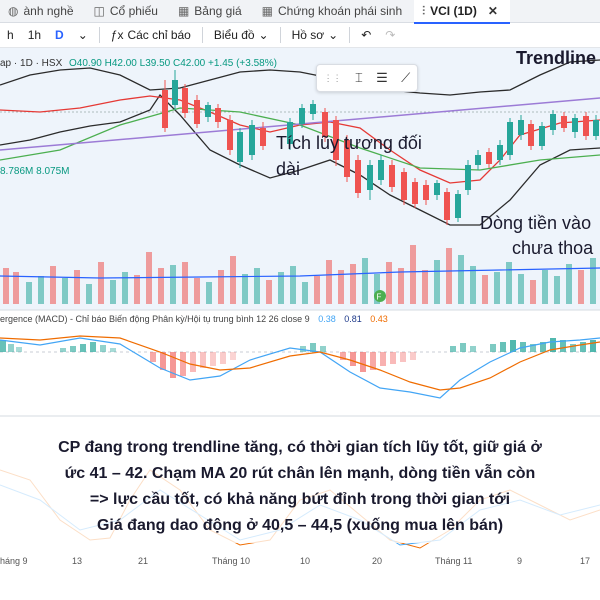 The width and height of the screenshot is (600, 600). I want to click on time-tick: Tháng 10, so click(231, 561).